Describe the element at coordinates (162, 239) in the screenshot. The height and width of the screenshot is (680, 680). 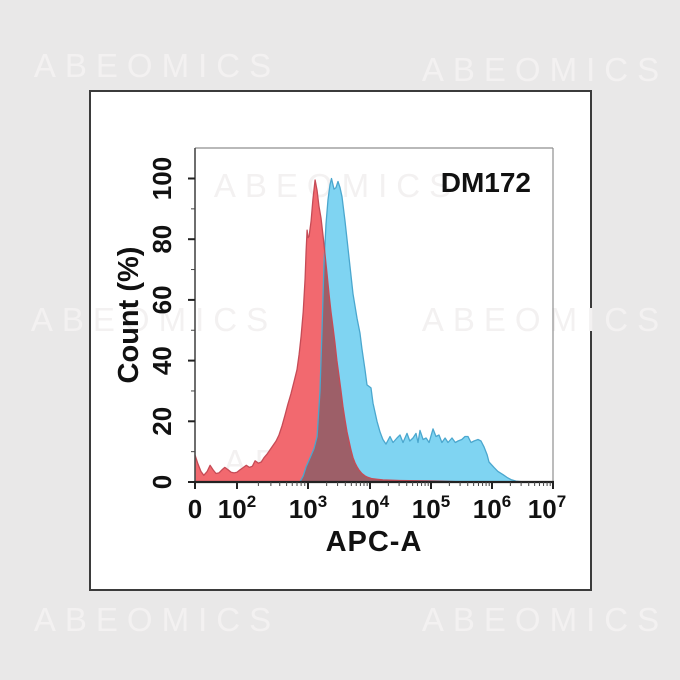
I see `y-tick-label: 80` at that location.